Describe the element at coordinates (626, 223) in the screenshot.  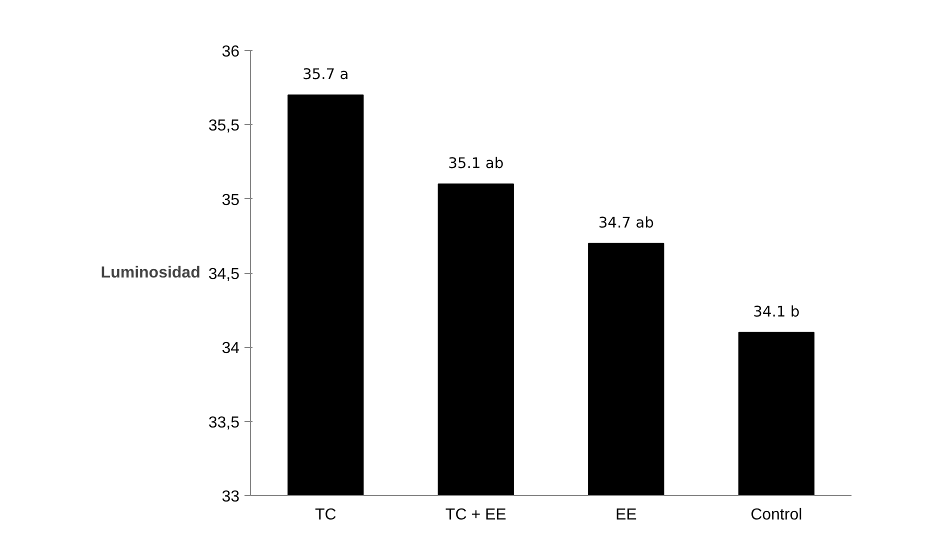
I see `data-label: 34.7 ab` at that location.